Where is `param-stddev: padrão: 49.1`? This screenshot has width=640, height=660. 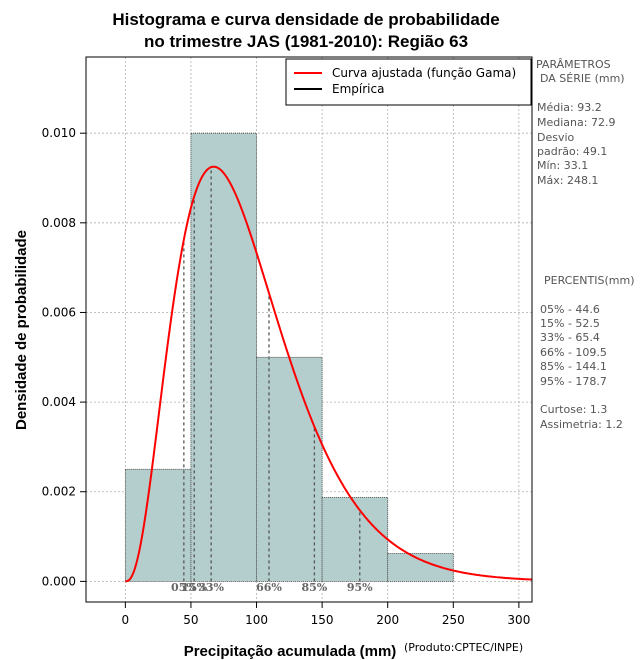 param-stddev: padrão: 49.1 is located at coordinates (572, 151).